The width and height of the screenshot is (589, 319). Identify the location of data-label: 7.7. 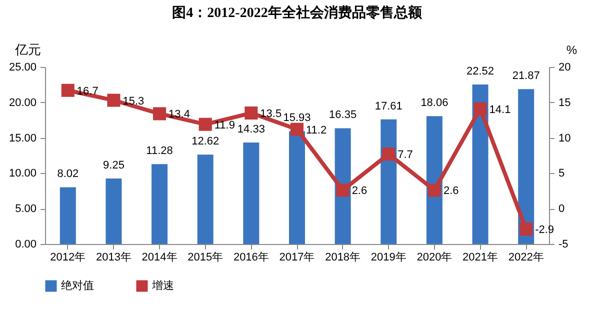
(405, 155).